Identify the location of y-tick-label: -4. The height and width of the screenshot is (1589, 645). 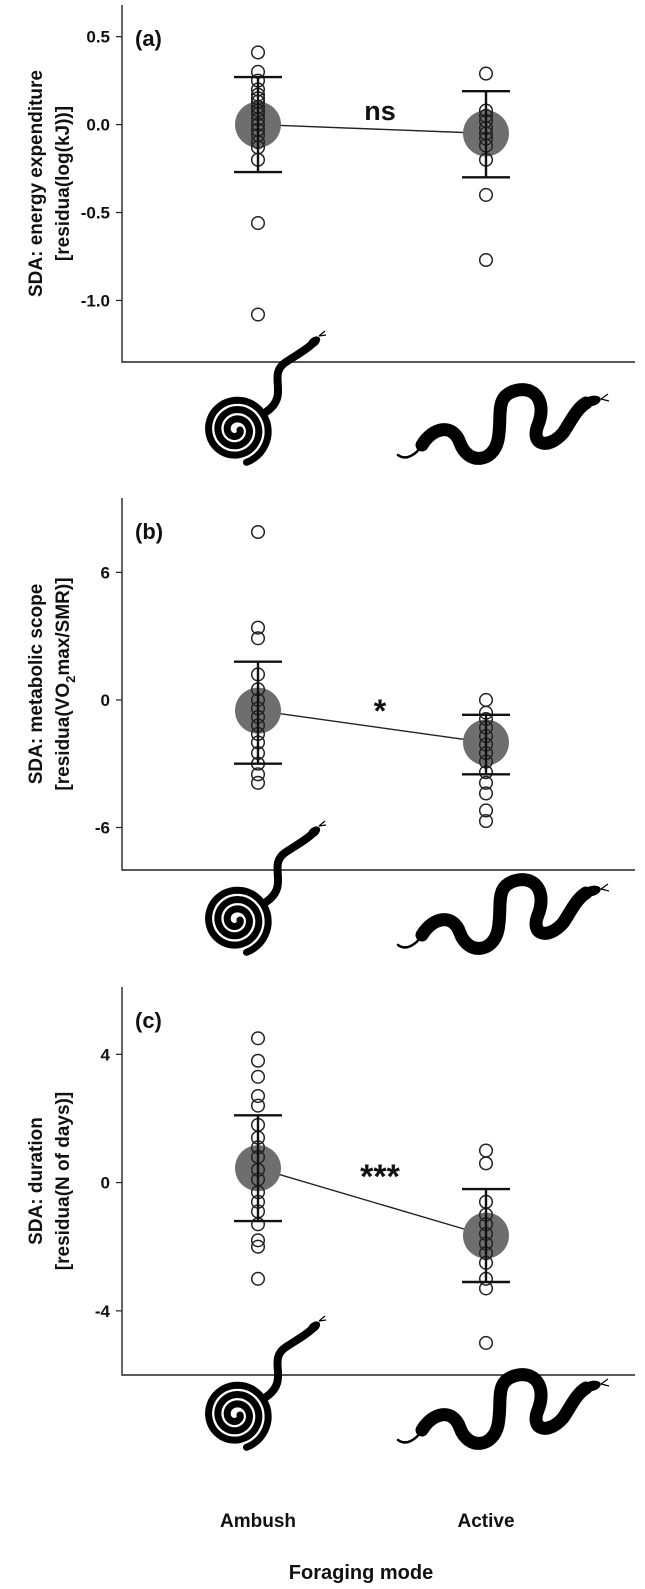
(103, 1311).